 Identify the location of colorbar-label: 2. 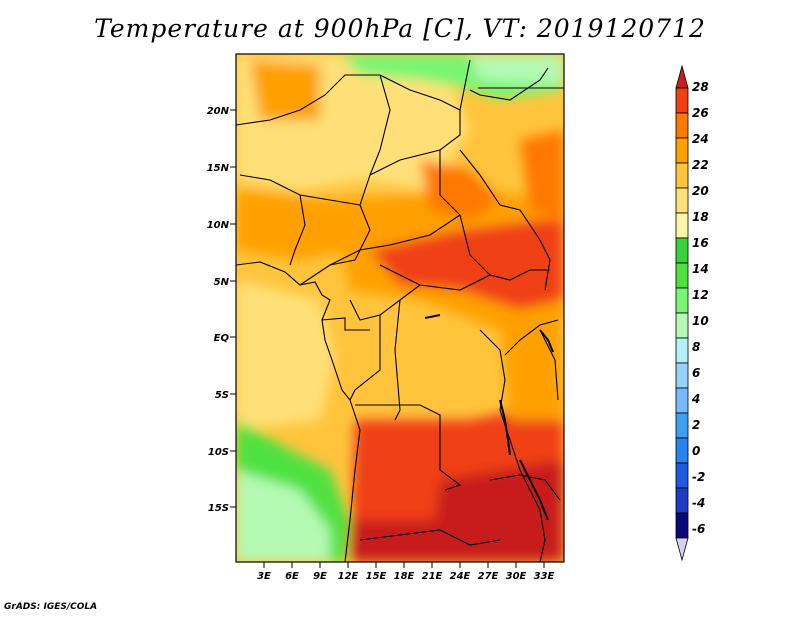
(696, 425).